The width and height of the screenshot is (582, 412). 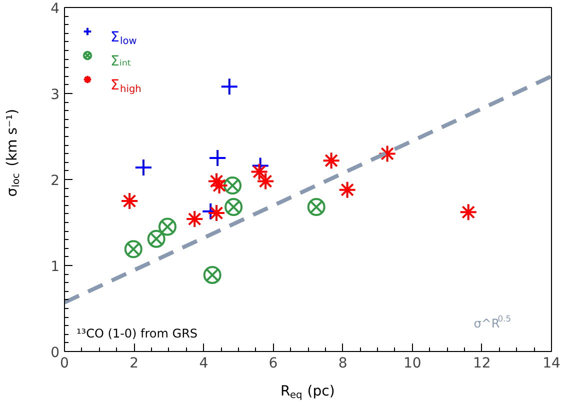 I want to click on x-tick-label: 10, so click(x=412, y=364).